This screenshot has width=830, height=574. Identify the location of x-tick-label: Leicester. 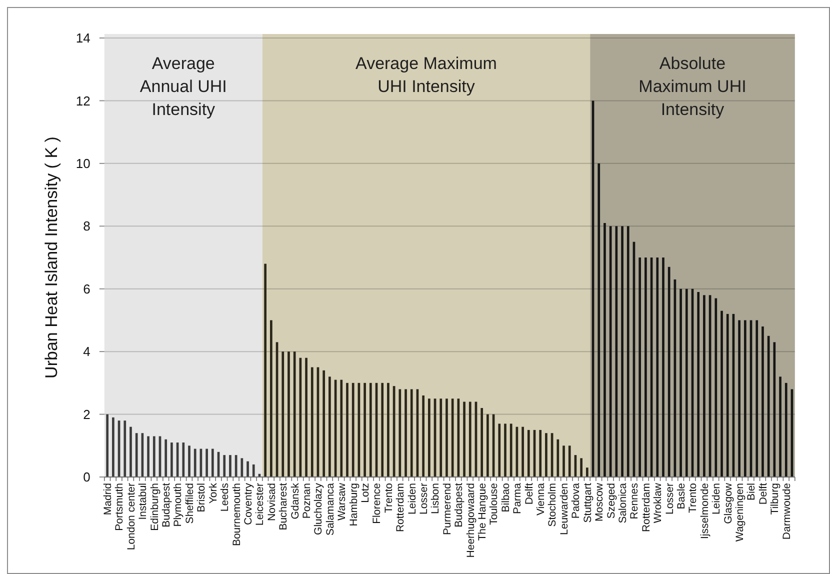
(260, 504).